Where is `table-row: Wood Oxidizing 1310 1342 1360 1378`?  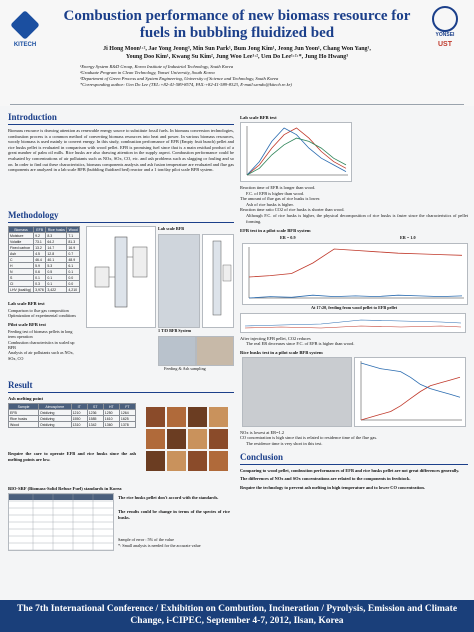
table-row: Wood Oxidizing 1310 1342 1360 1378 is located at coordinates (72, 424).